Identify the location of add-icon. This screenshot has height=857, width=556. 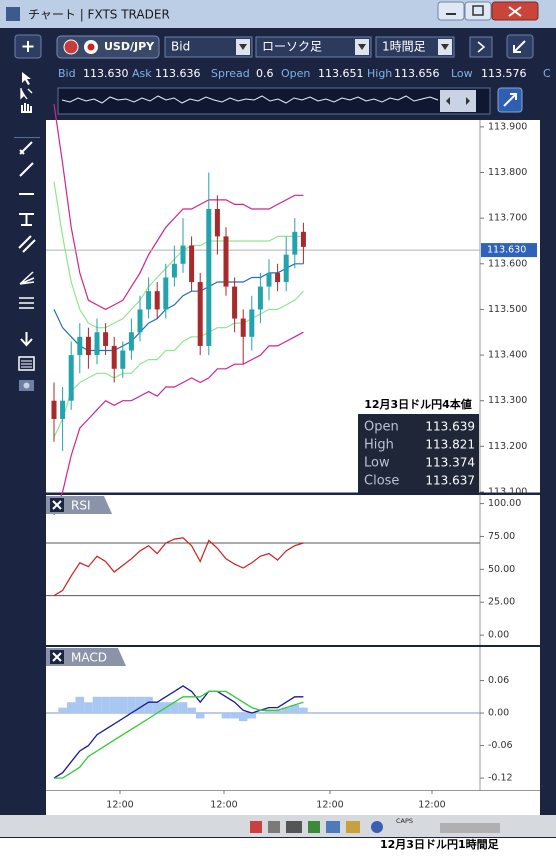
(28, 46).